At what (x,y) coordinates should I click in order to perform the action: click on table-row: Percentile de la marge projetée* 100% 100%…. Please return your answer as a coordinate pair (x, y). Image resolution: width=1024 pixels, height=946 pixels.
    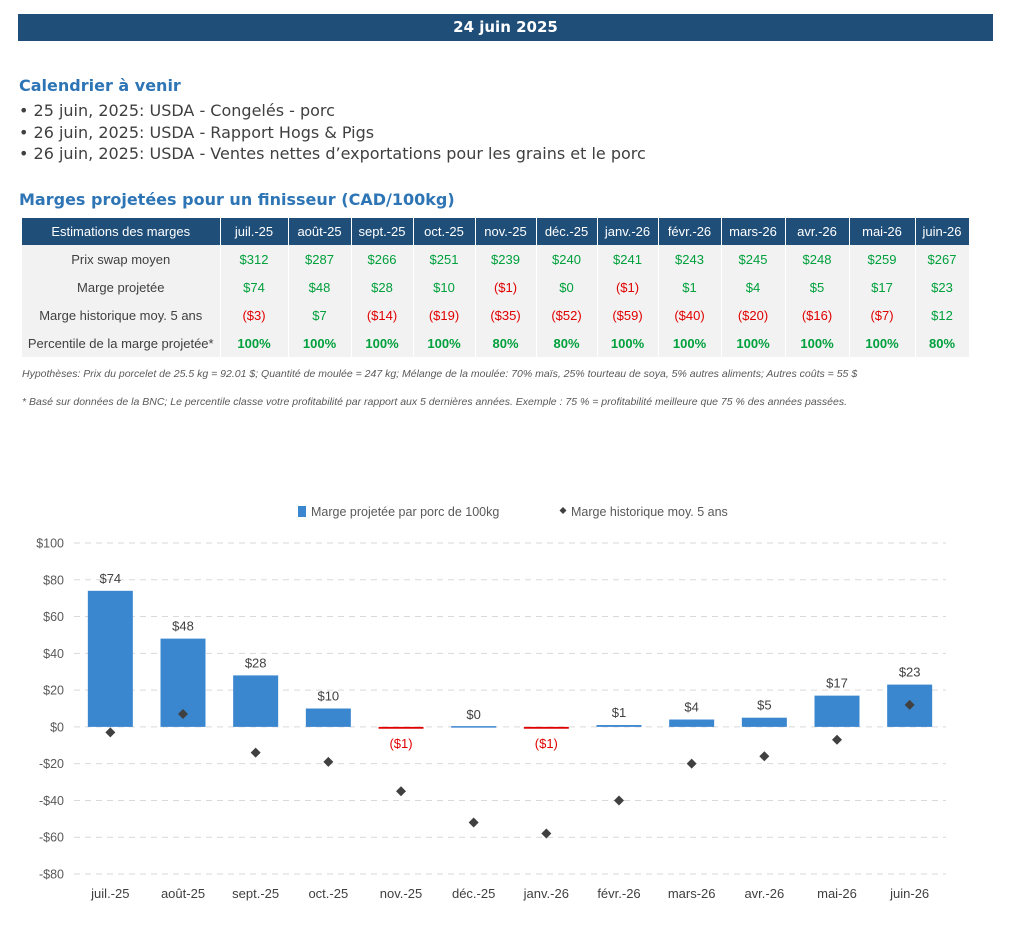
    Looking at the image, I should click on (496, 343).